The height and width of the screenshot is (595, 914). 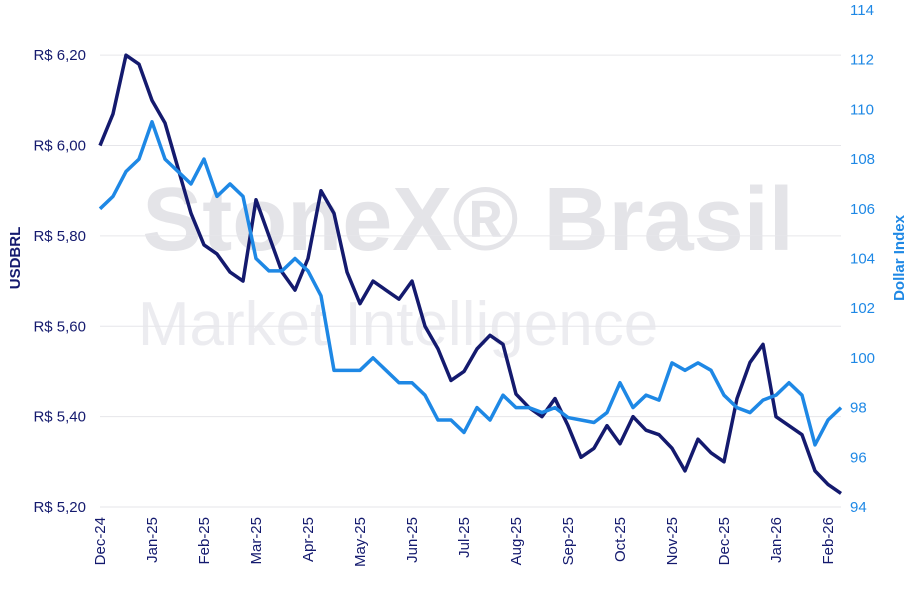 What do you see at coordinates (776, 540) in the screenshot?
I see `x-tick-label: Jan-26` at bounding box center [776, 540].